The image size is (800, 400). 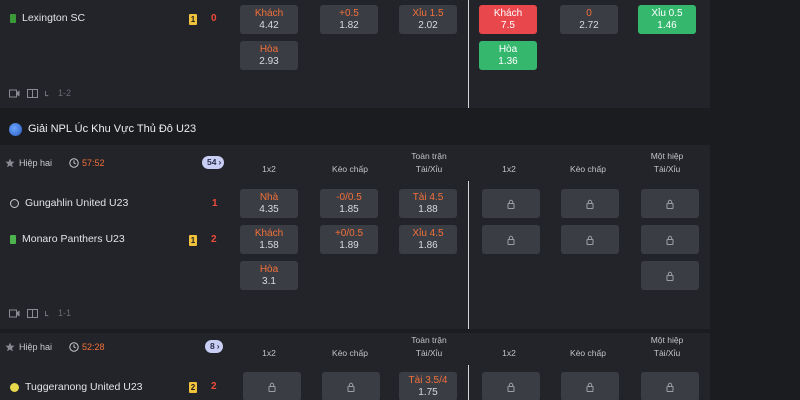 I want to click on time-label: 52:28, so click(x=93, y=347).